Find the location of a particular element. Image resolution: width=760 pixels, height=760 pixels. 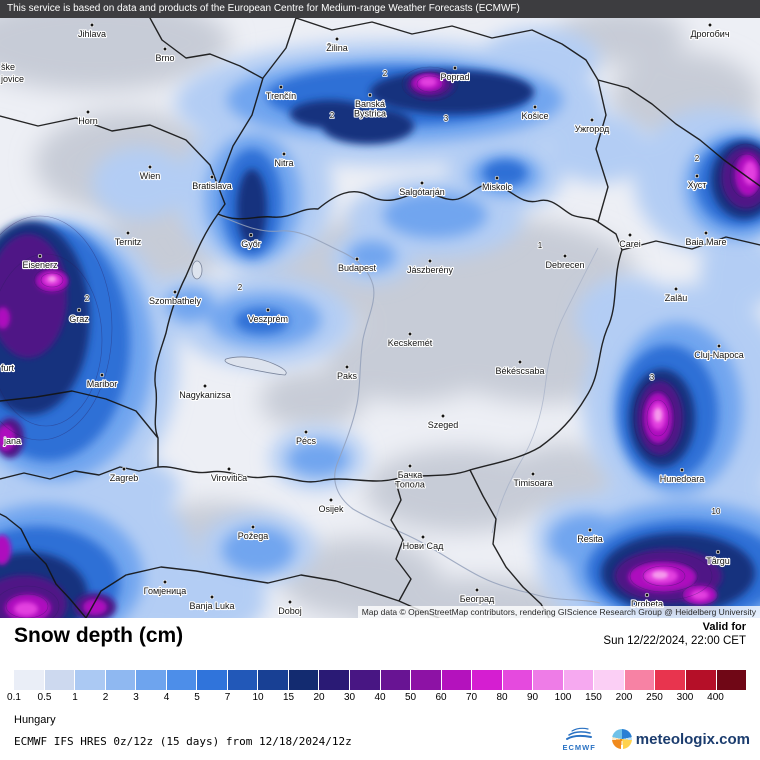

city-label: Szeged is located at coordinates (443, 425).